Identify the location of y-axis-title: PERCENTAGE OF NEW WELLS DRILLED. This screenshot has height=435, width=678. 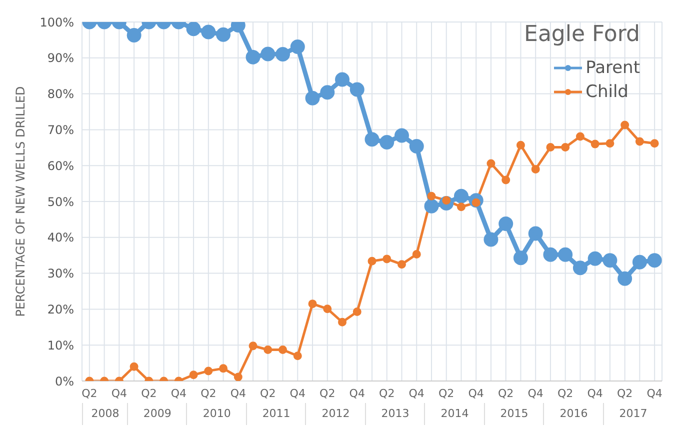
(20, 201).